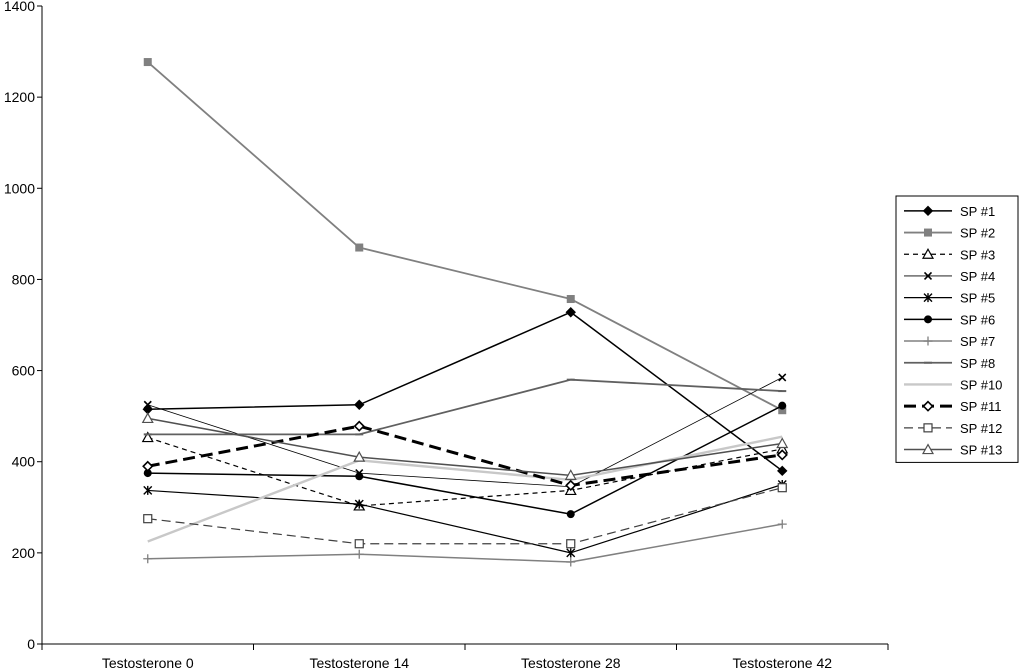 The height and width of the screenshot is (671, 1024). Describe the element at coordinates (949, 254) in the screenshot. I see `legend-item: SP #3` at that location.